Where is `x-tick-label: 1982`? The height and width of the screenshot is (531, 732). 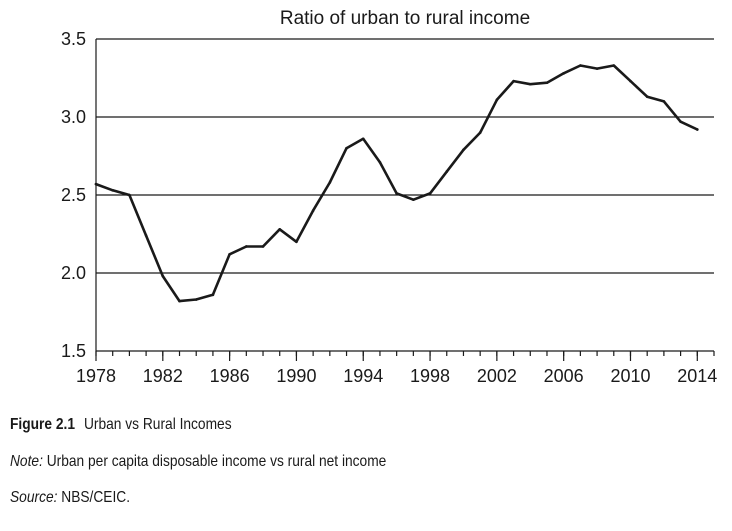 x-tick-label: 1982 is located at coordinates (163, 376).